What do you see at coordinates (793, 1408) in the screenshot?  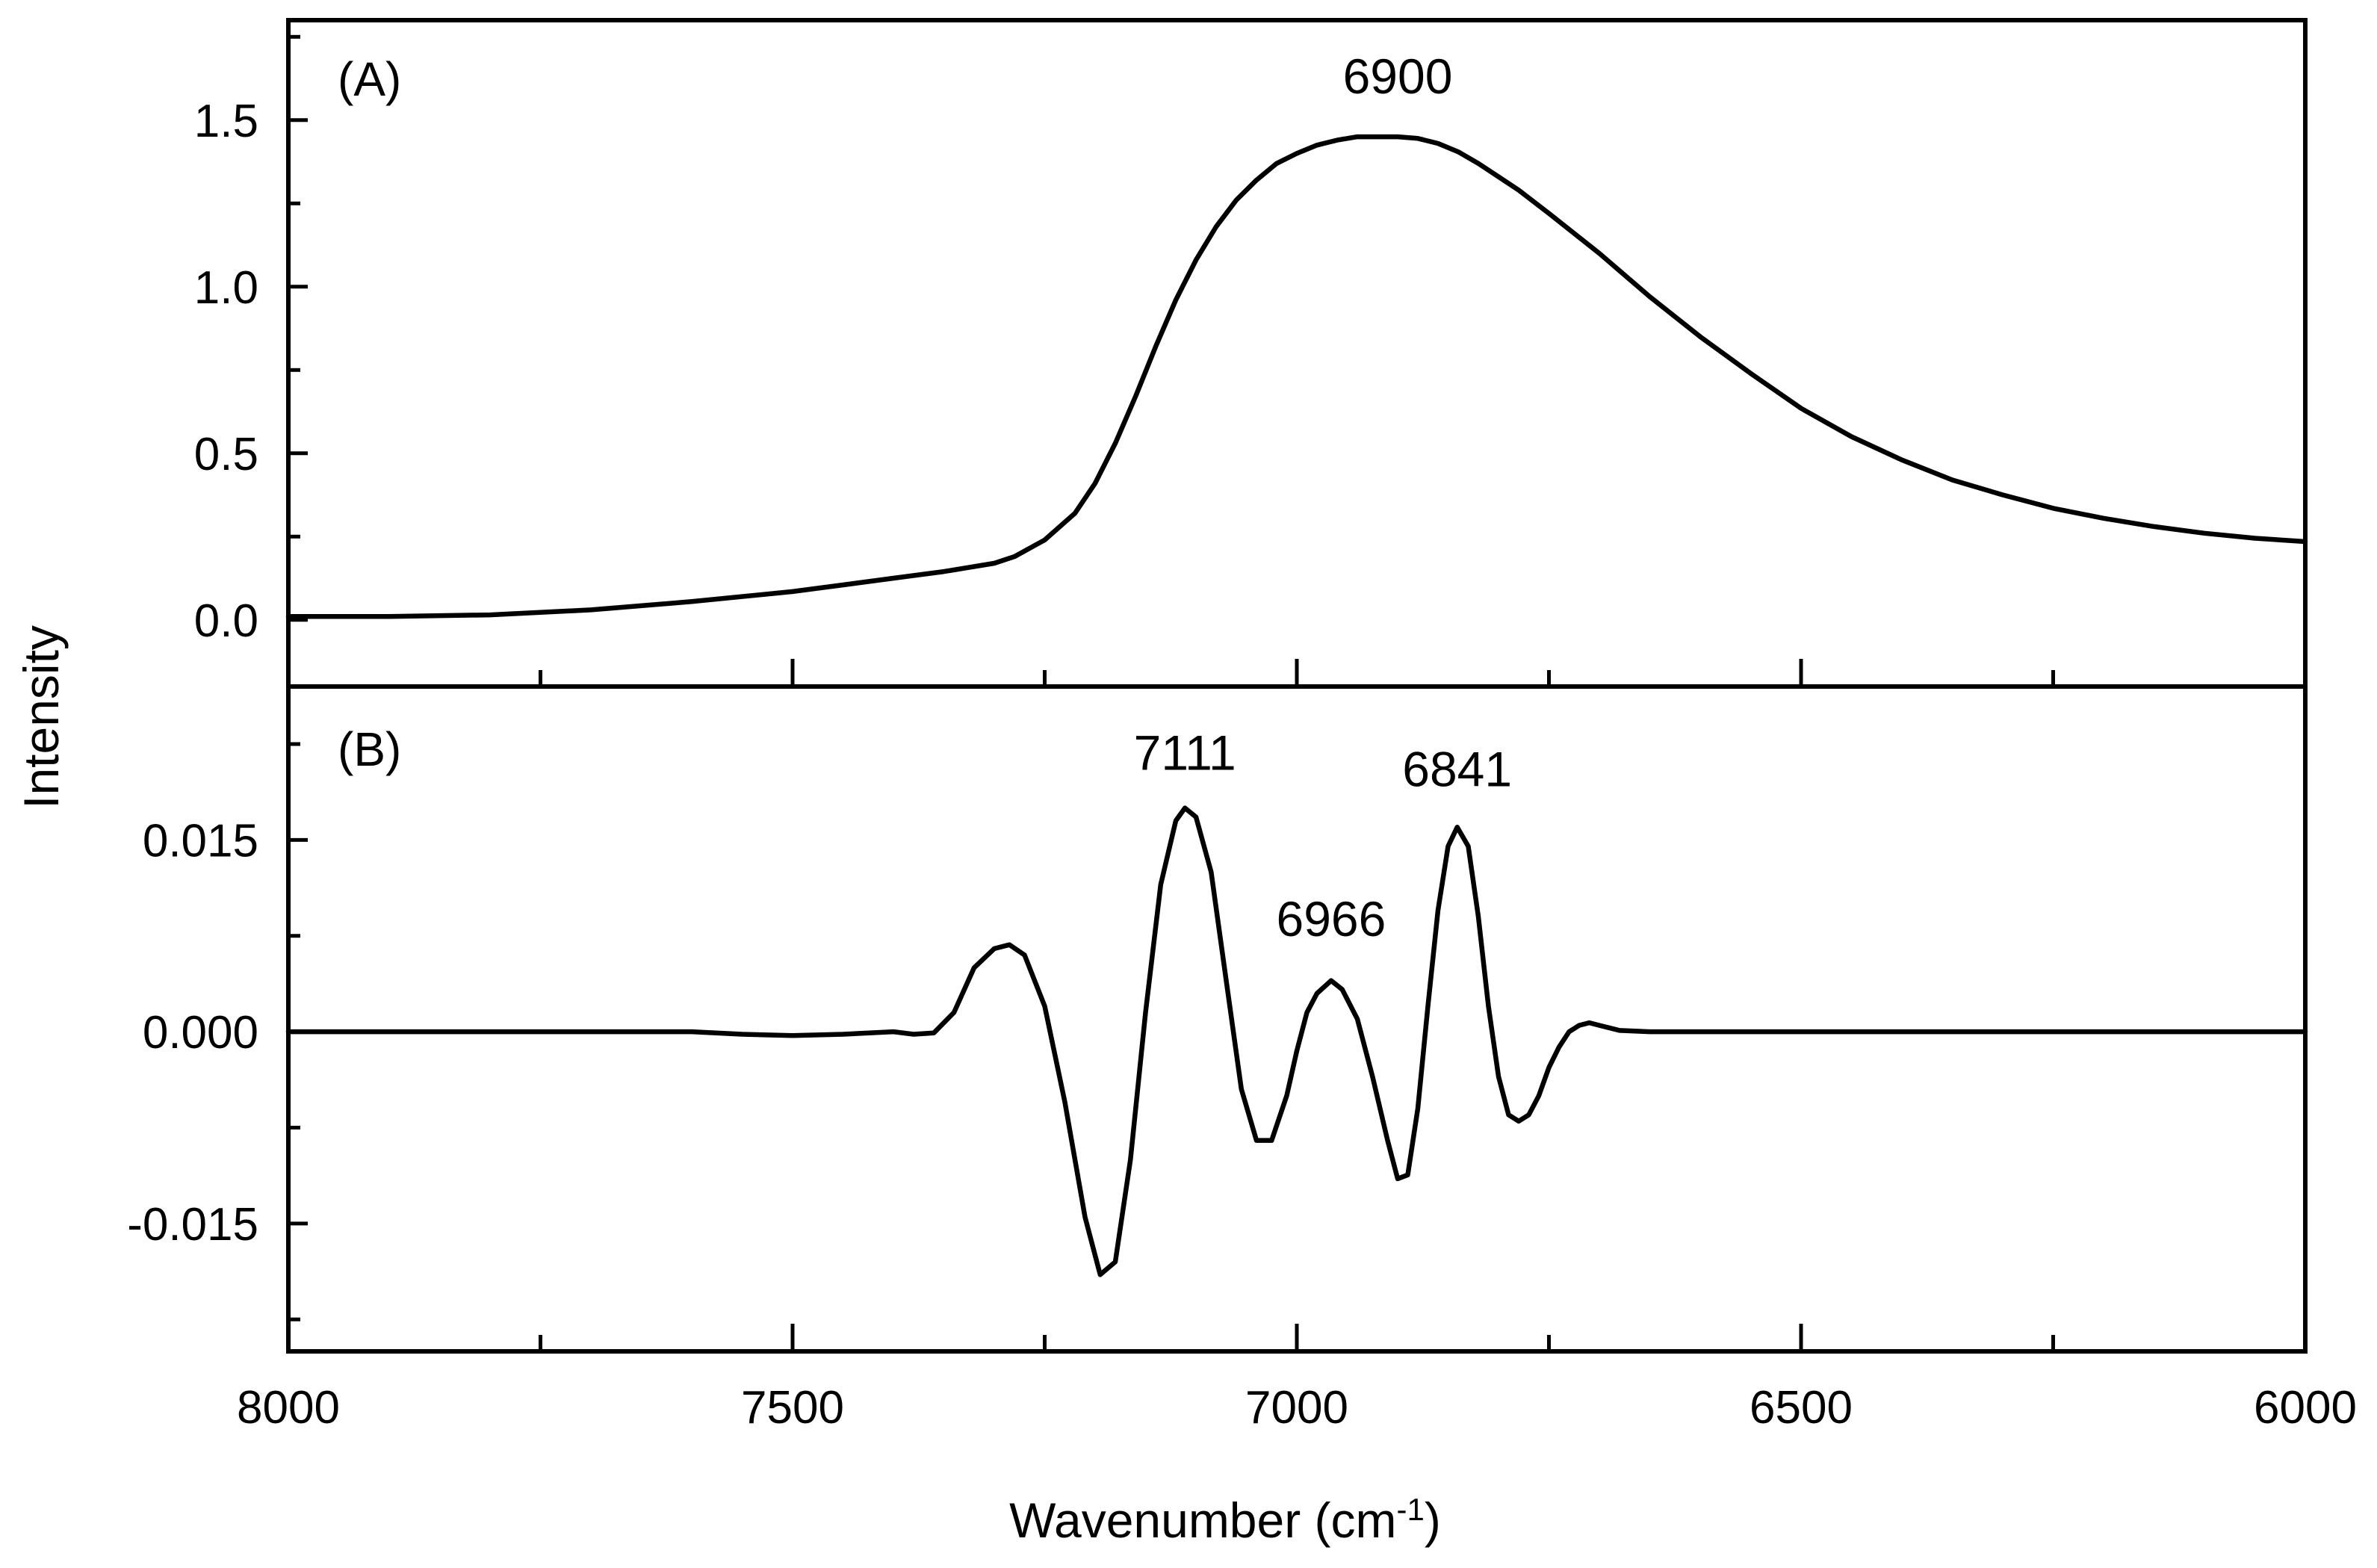 I see `x-tick-label: 7500` at bounding box center [793, 1408].